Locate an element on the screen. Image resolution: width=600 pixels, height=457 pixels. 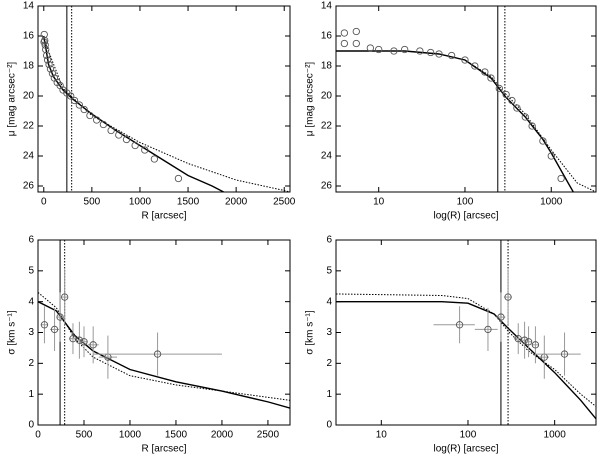
y-tick-label: 26 is located at coordinates (327, 186).